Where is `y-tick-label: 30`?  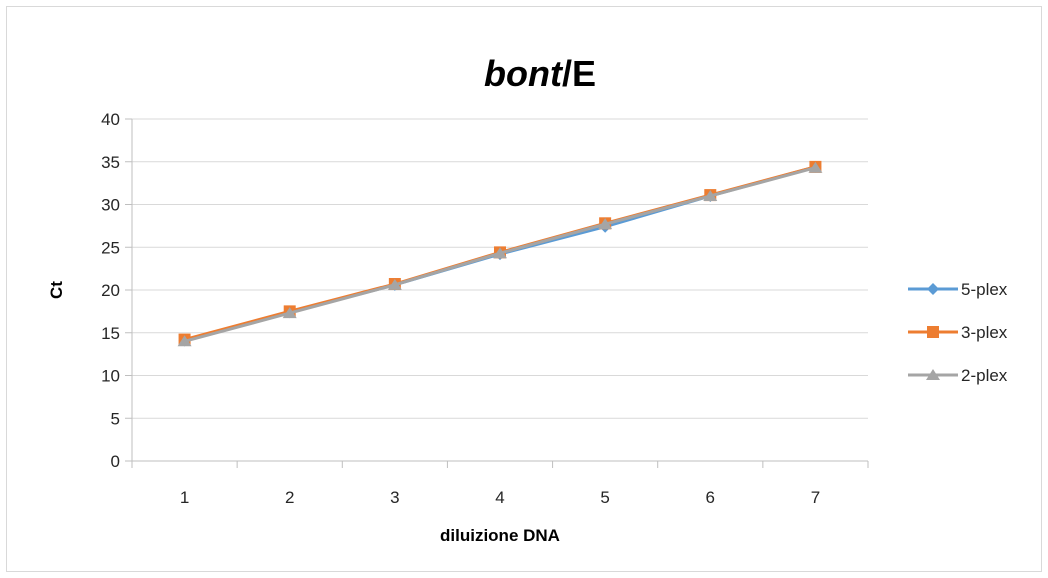
y-tick-label: 30 is located at coordinates (110, 205).